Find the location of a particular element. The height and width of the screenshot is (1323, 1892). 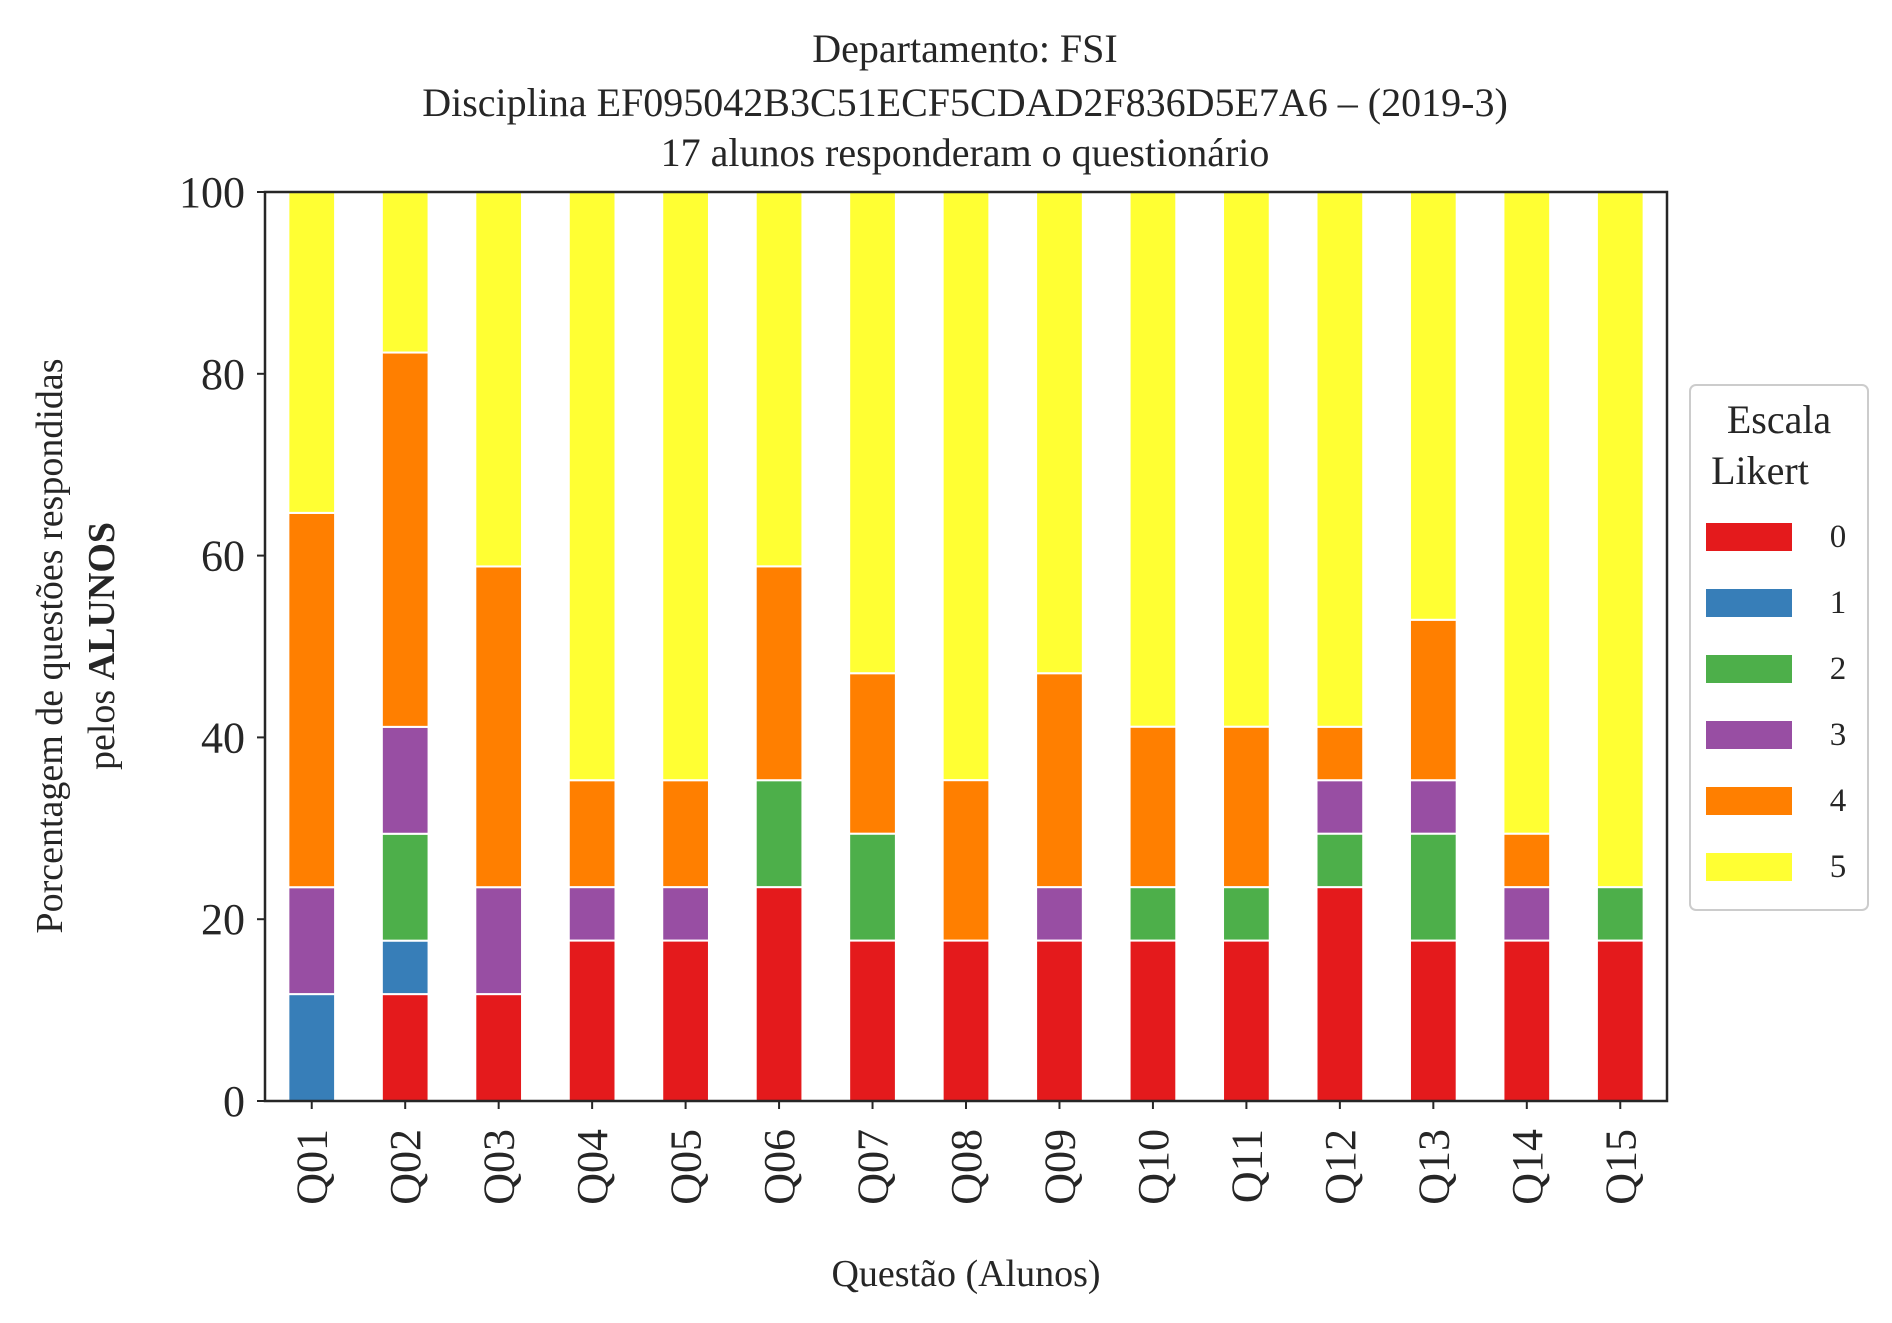

x-tick-label-q04: Q04 is located at coordinates (592, 1167).